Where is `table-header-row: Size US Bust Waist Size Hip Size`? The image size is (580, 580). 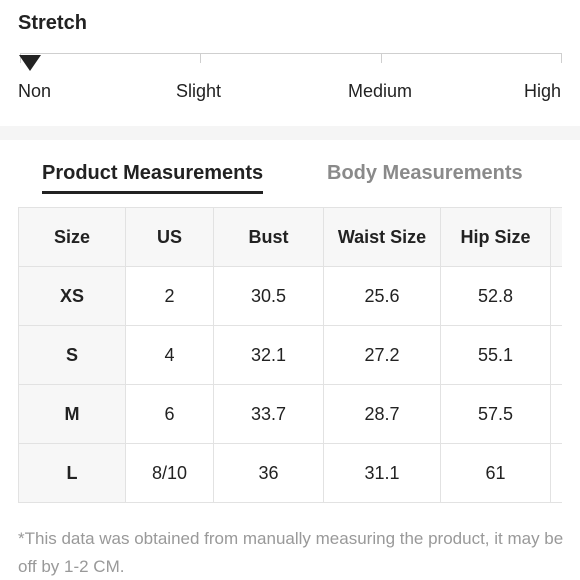 table-header-row: Size US Bust Waist Size Hip Size is located at coordinates (290, 237).